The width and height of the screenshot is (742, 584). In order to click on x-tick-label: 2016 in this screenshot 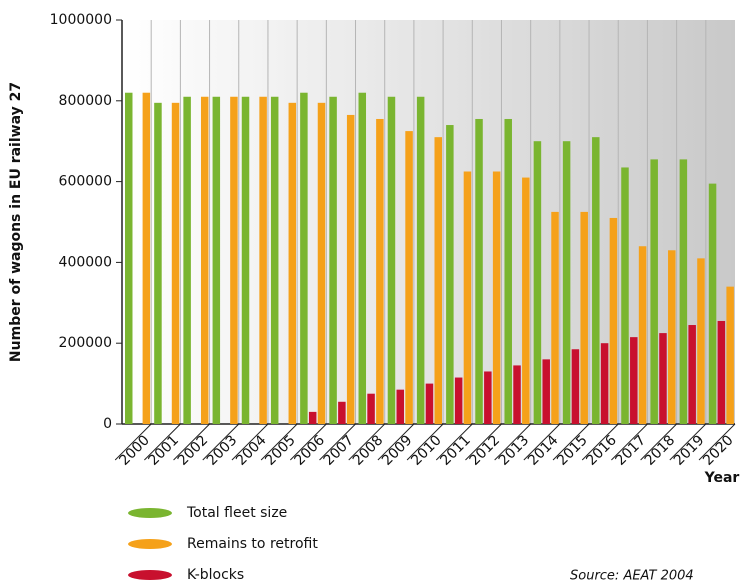, I will do `click(601, 450)`.